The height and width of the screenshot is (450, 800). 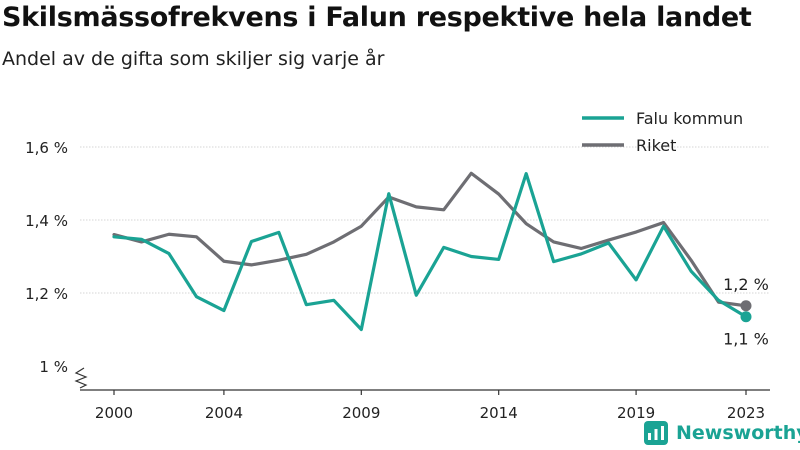 What do you see at coordinates (53, 367) in the screenshot?
I see `y-tick-label: 1 %` at bounding box center [53, 367].